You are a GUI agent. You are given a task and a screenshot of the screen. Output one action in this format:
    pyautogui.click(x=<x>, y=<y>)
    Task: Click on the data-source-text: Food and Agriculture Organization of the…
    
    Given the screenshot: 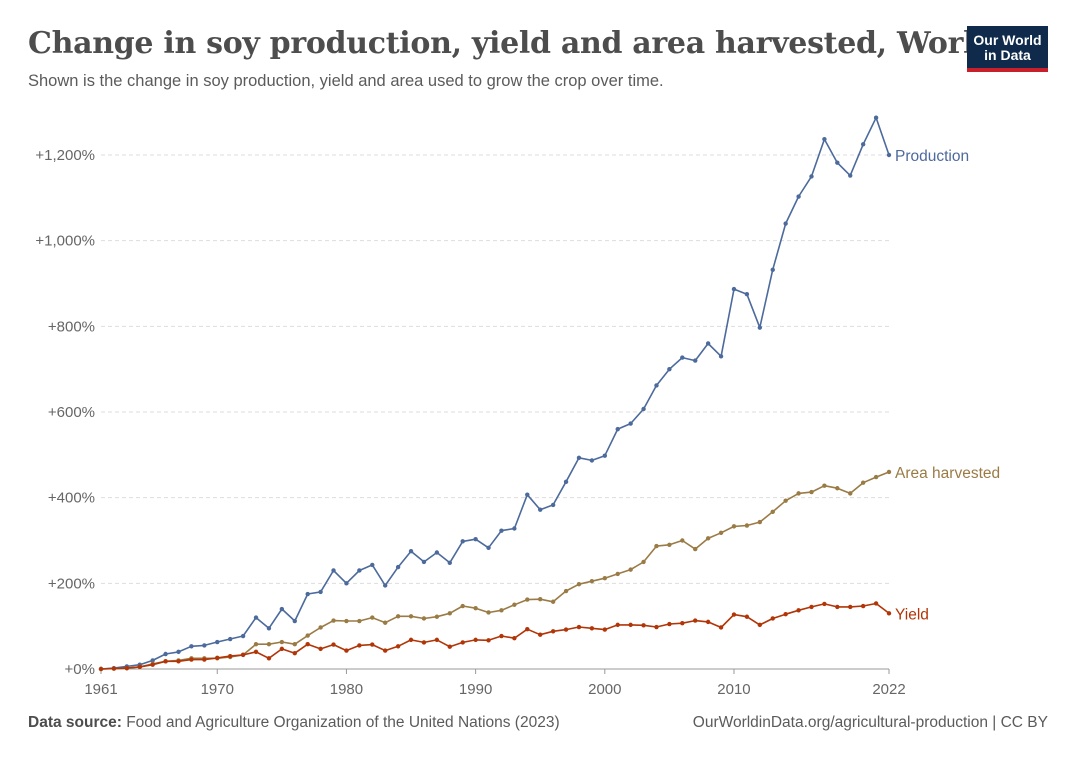 What is the action you would take?
    pyautogui.click(x=343, y=722)
    